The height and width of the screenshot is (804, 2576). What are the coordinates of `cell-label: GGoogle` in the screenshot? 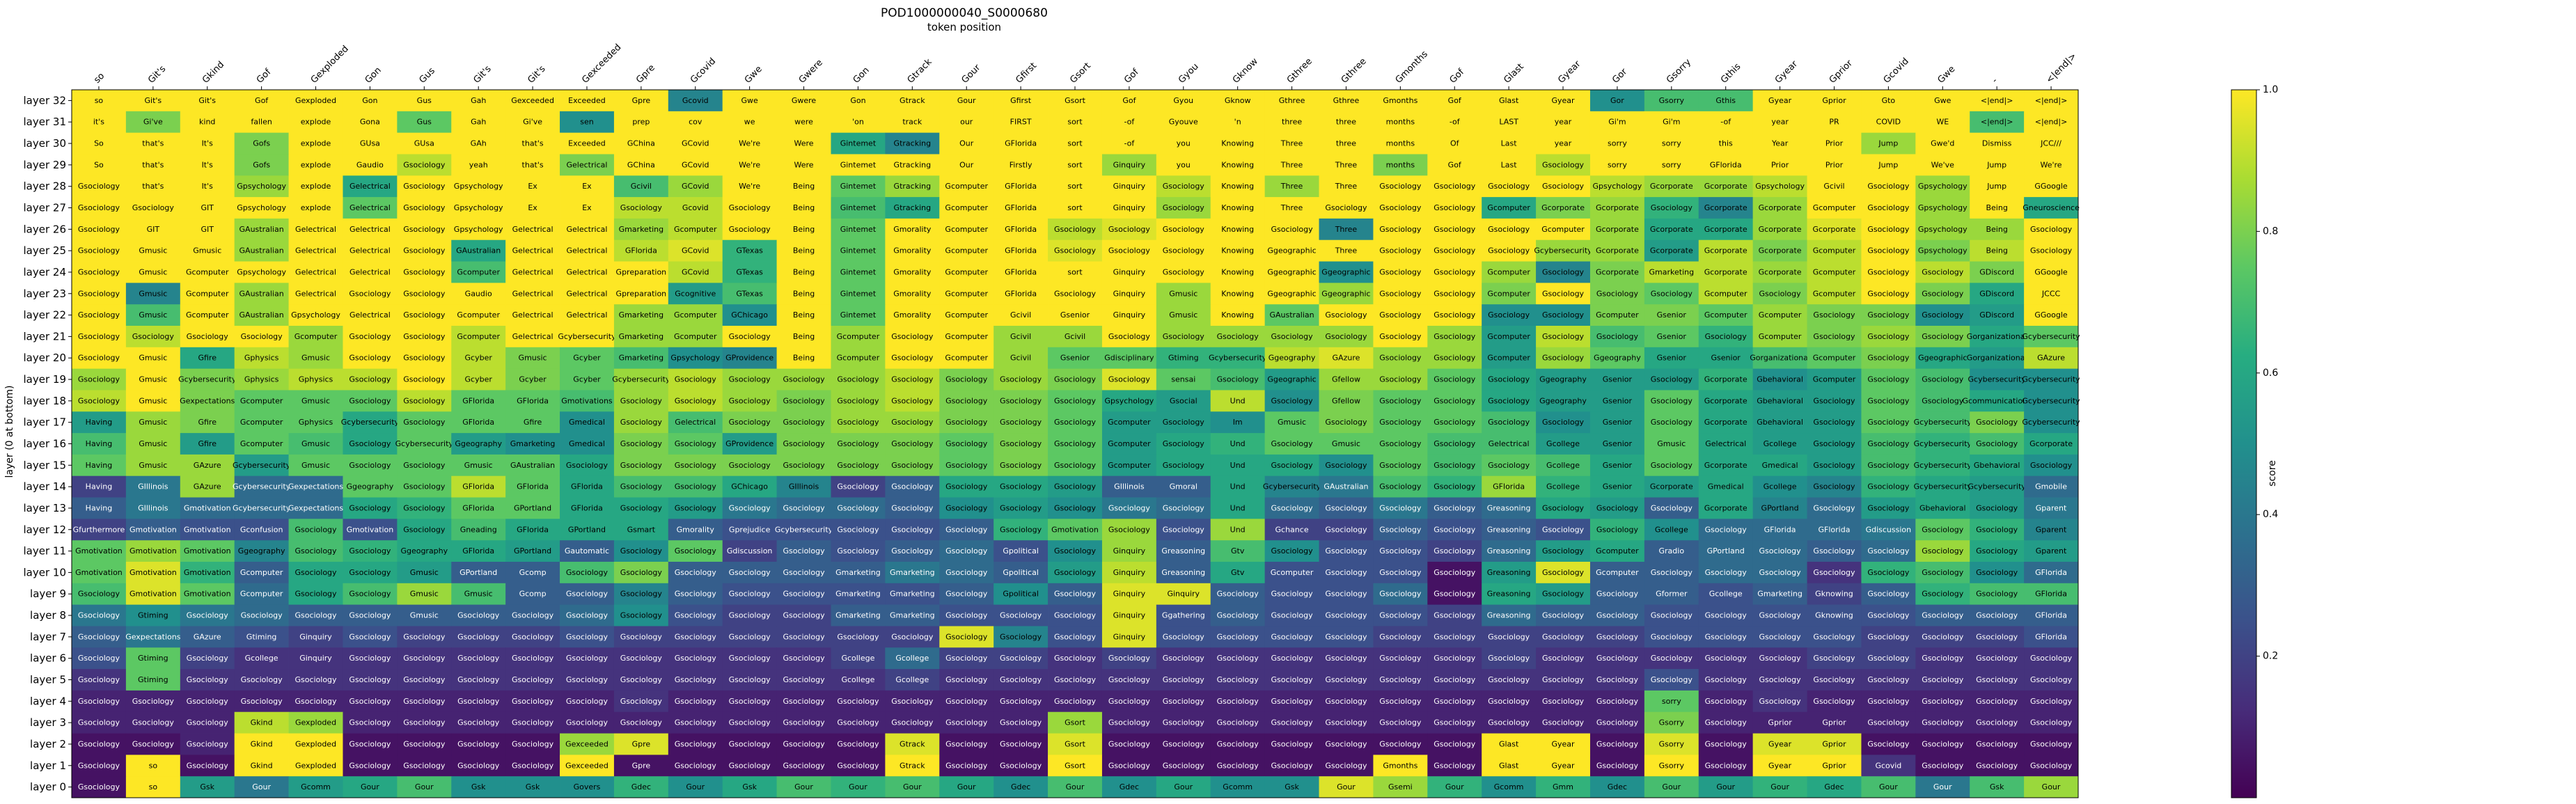 It's located at (2051, 271).